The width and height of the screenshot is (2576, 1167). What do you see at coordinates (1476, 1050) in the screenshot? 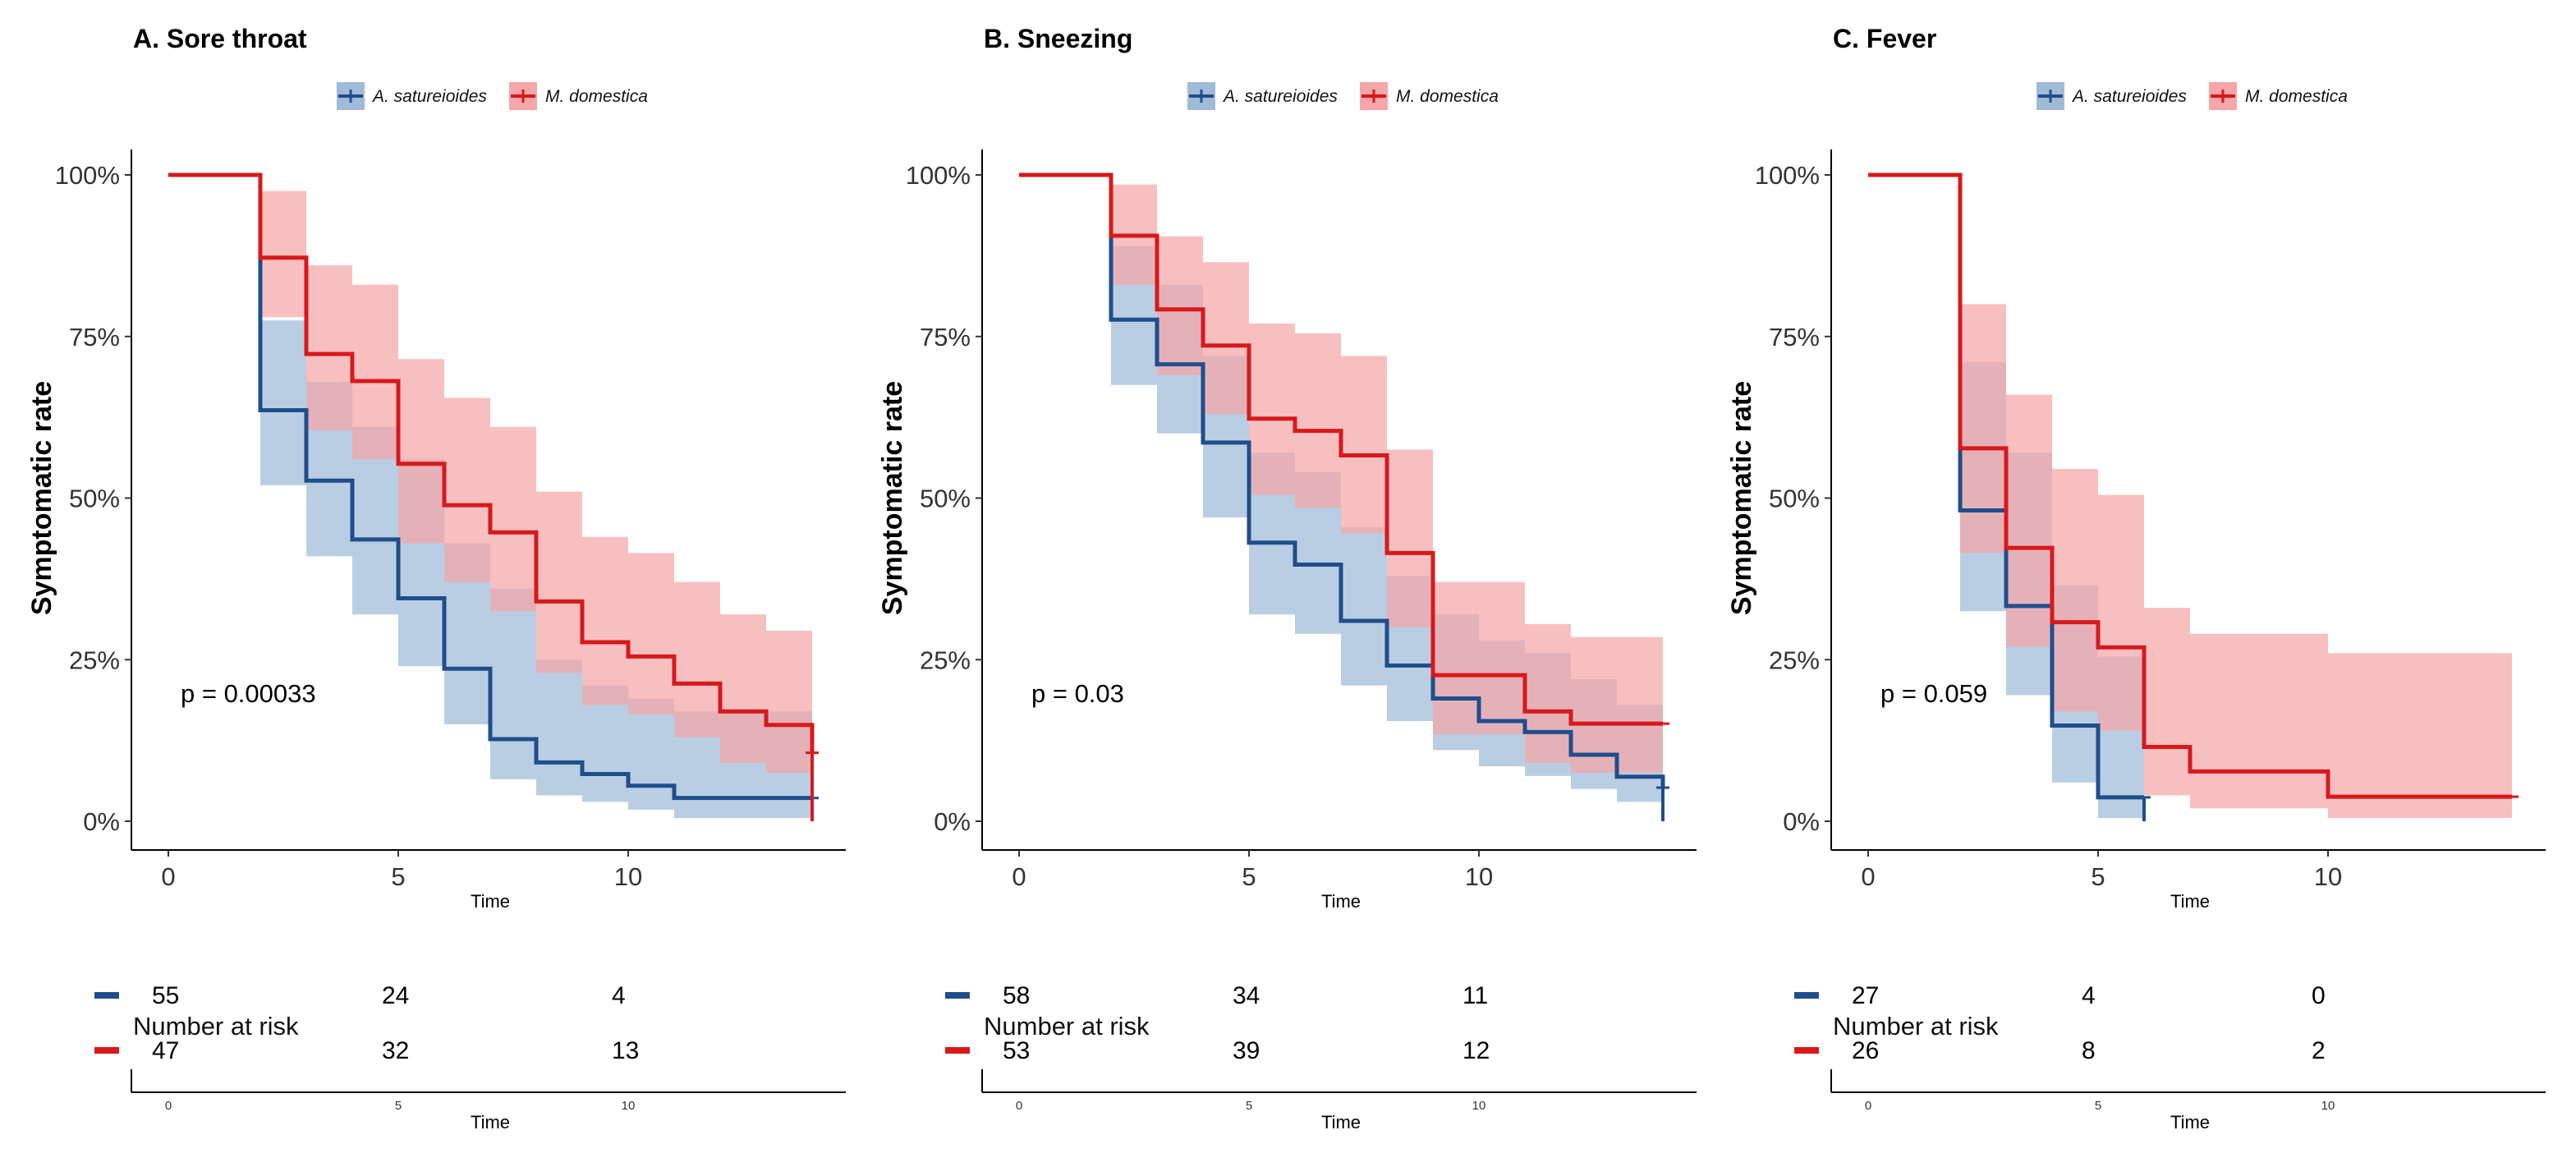
I see `risk-count: 12` at bounding box center [1476, 1050].